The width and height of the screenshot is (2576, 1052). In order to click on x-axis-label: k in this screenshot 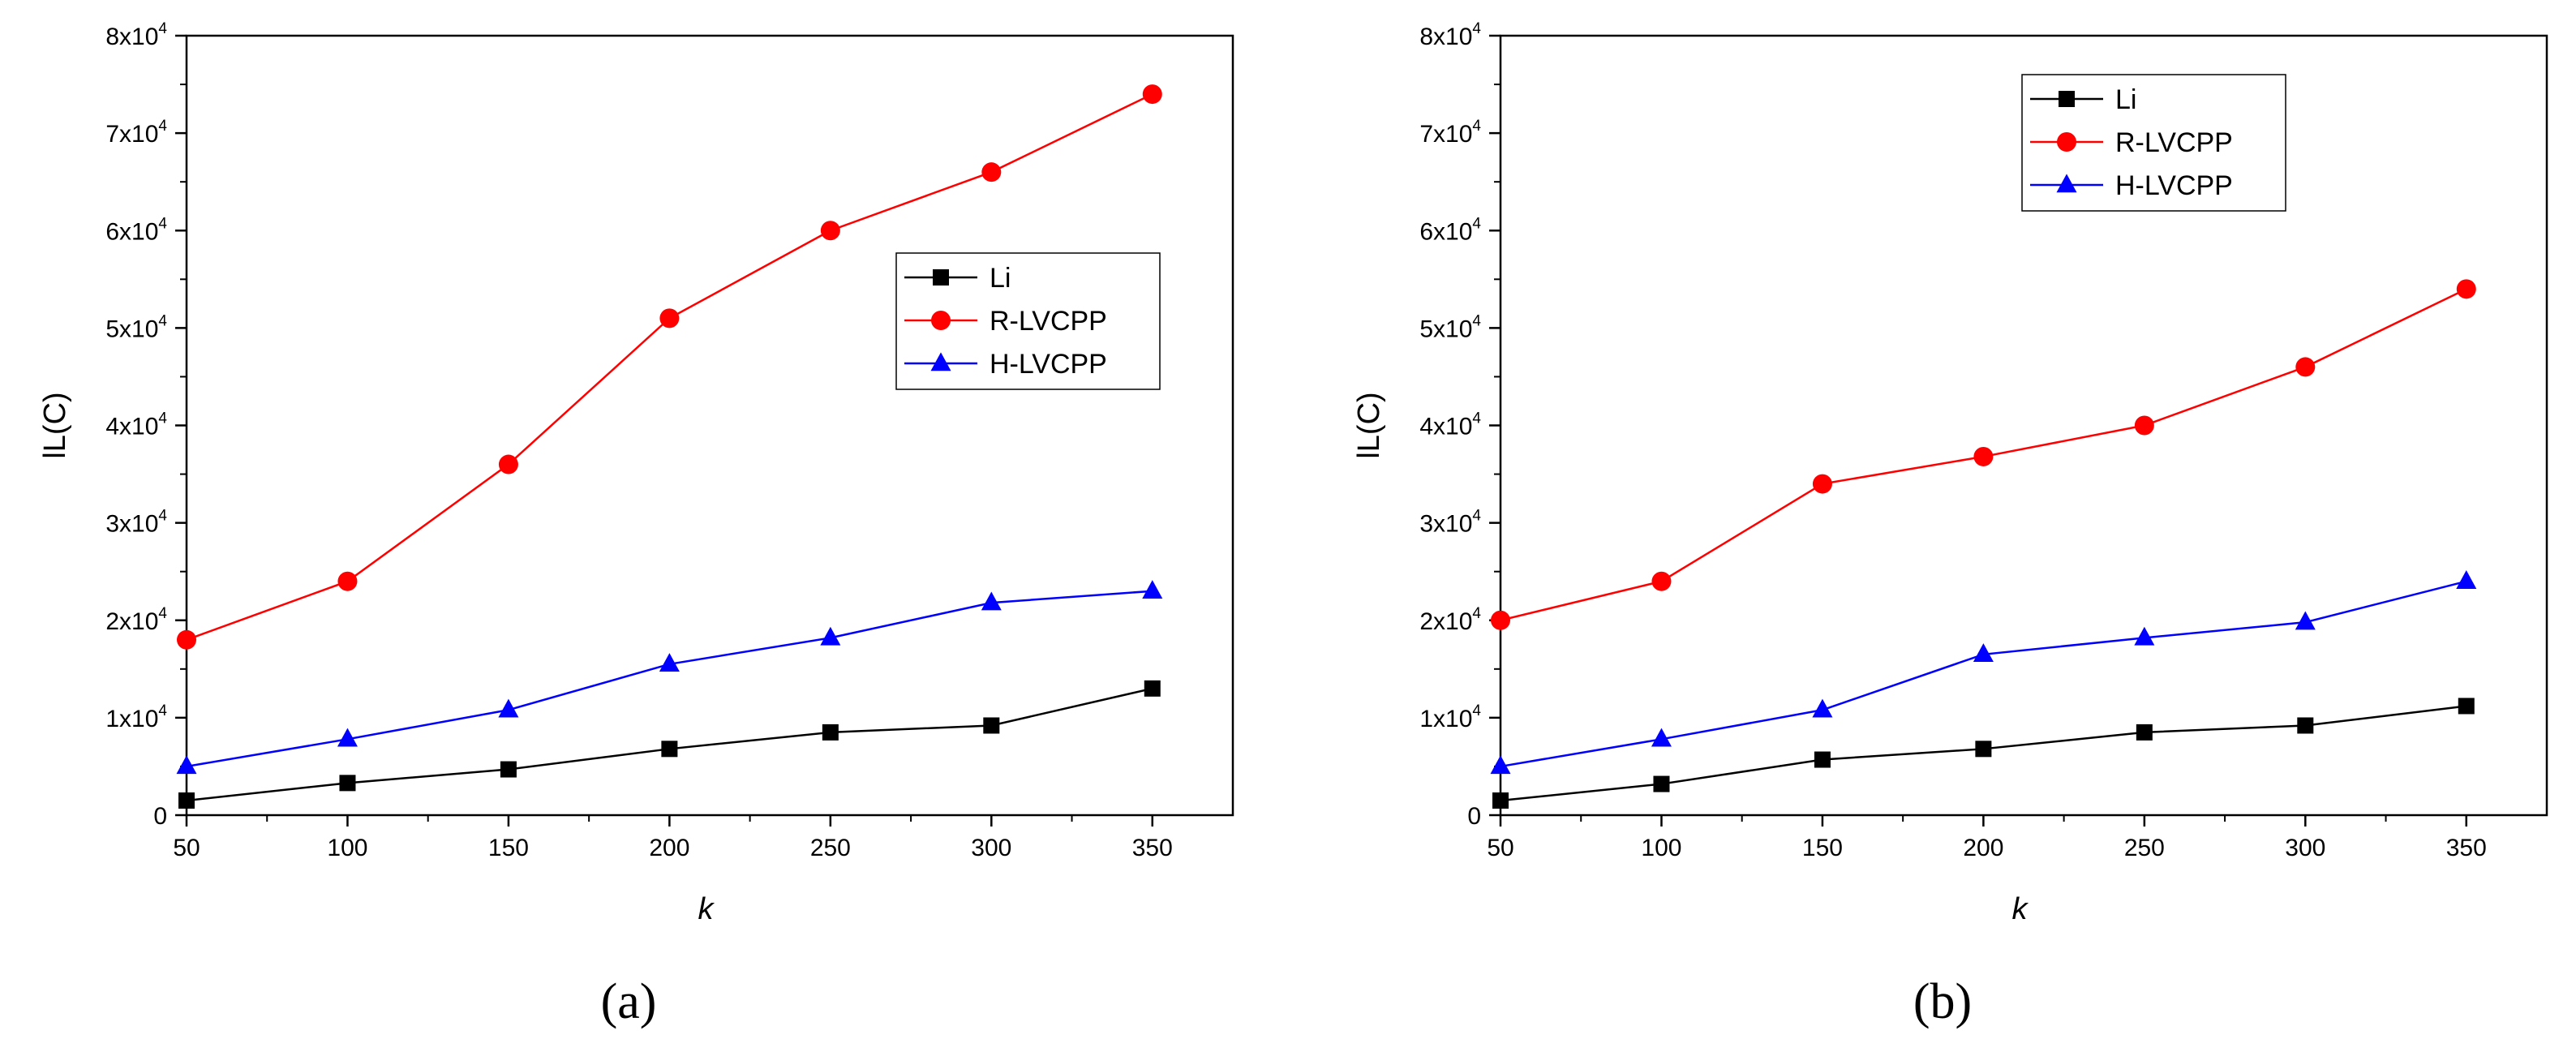, I will do `click(2020, 909)`.